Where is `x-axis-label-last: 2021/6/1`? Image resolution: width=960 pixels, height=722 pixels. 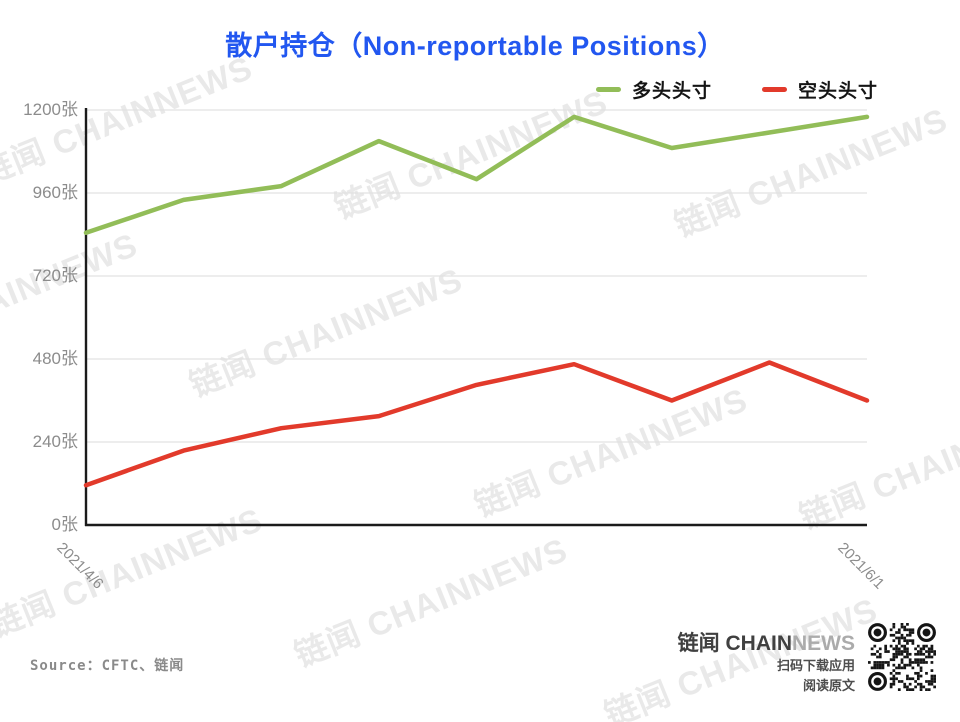 x-axis-label-last: 2021/6/1 is located at coordinates (861, 566).